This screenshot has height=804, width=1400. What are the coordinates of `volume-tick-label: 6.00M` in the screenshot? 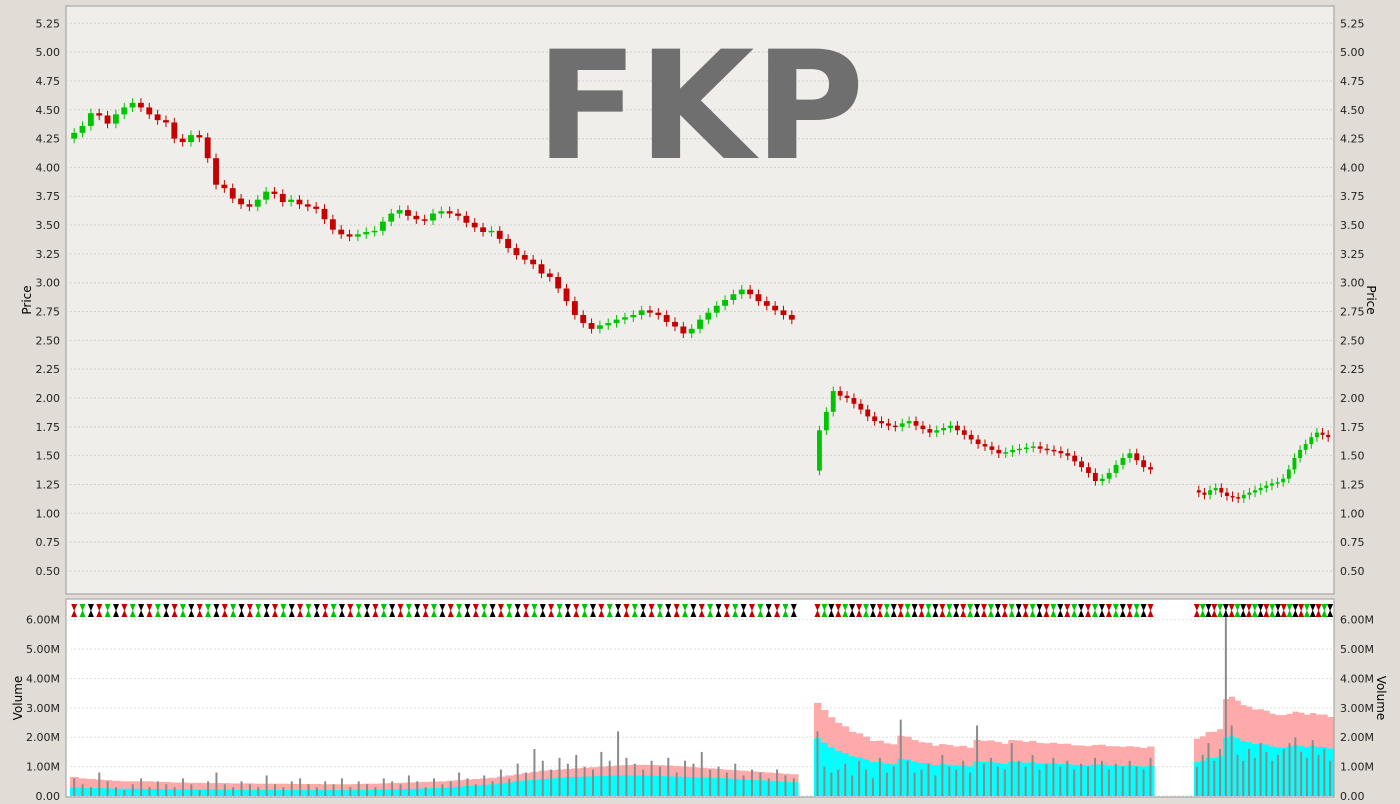 It's located at (1357, 620).